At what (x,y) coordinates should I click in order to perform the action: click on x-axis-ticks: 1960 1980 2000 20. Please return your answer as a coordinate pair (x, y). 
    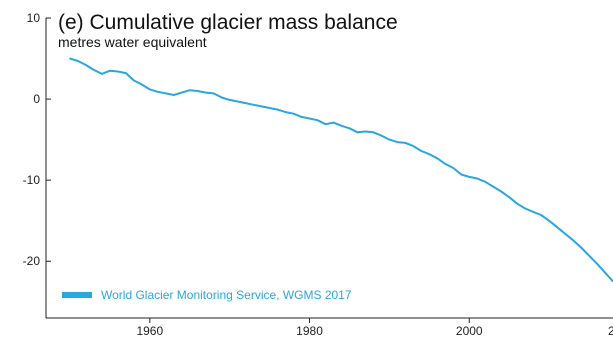
    Looking at the image, I should click on (374, 328).